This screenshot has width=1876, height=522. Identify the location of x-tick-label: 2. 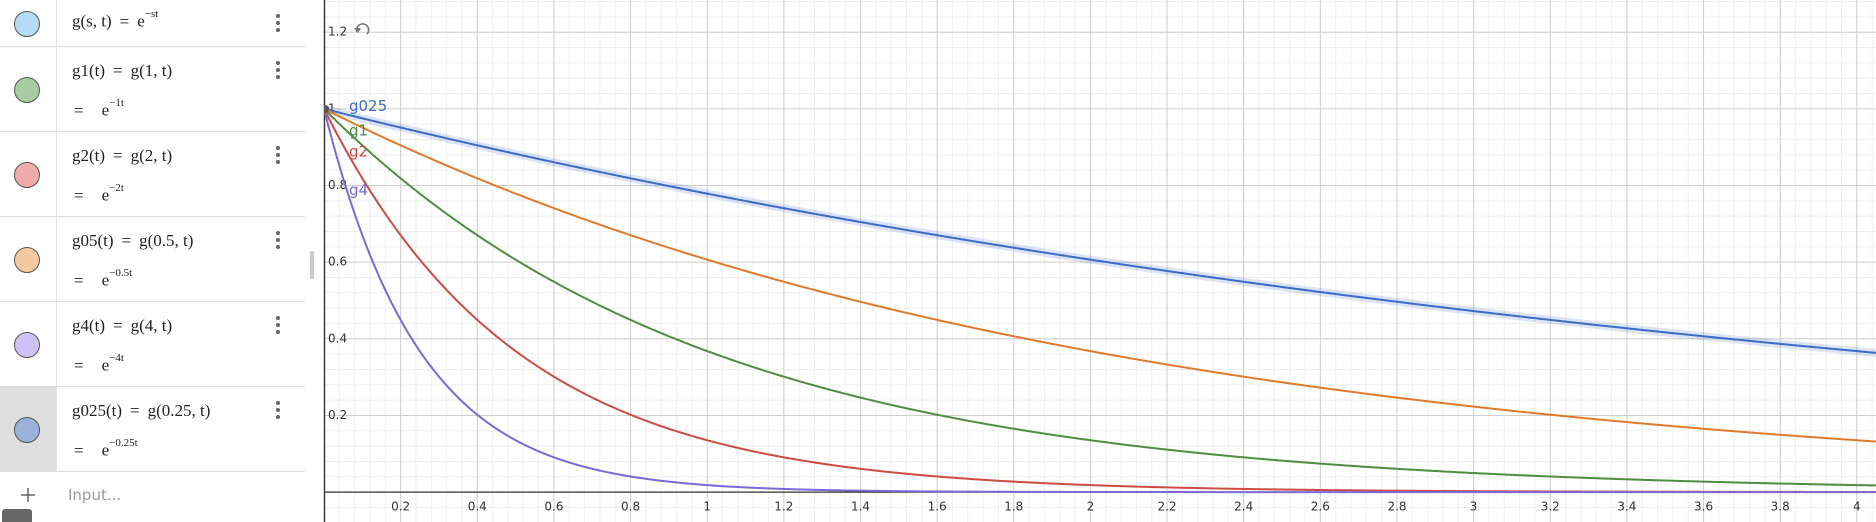
(1091, 507).